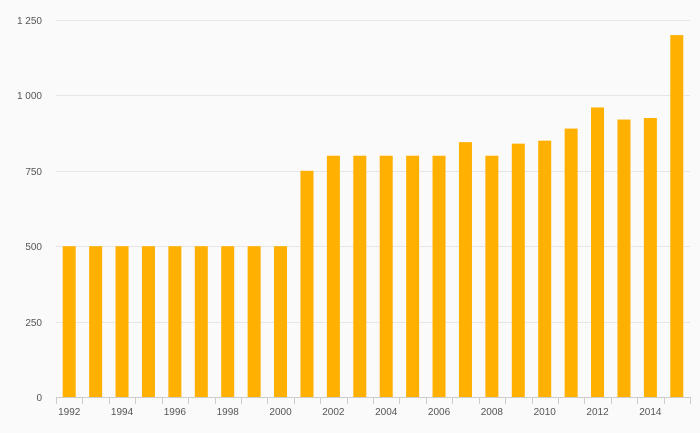  What do you see at coordinates (148, 321) in the screenshot?
I see `bar-1995` at bounding box center [148, 321].